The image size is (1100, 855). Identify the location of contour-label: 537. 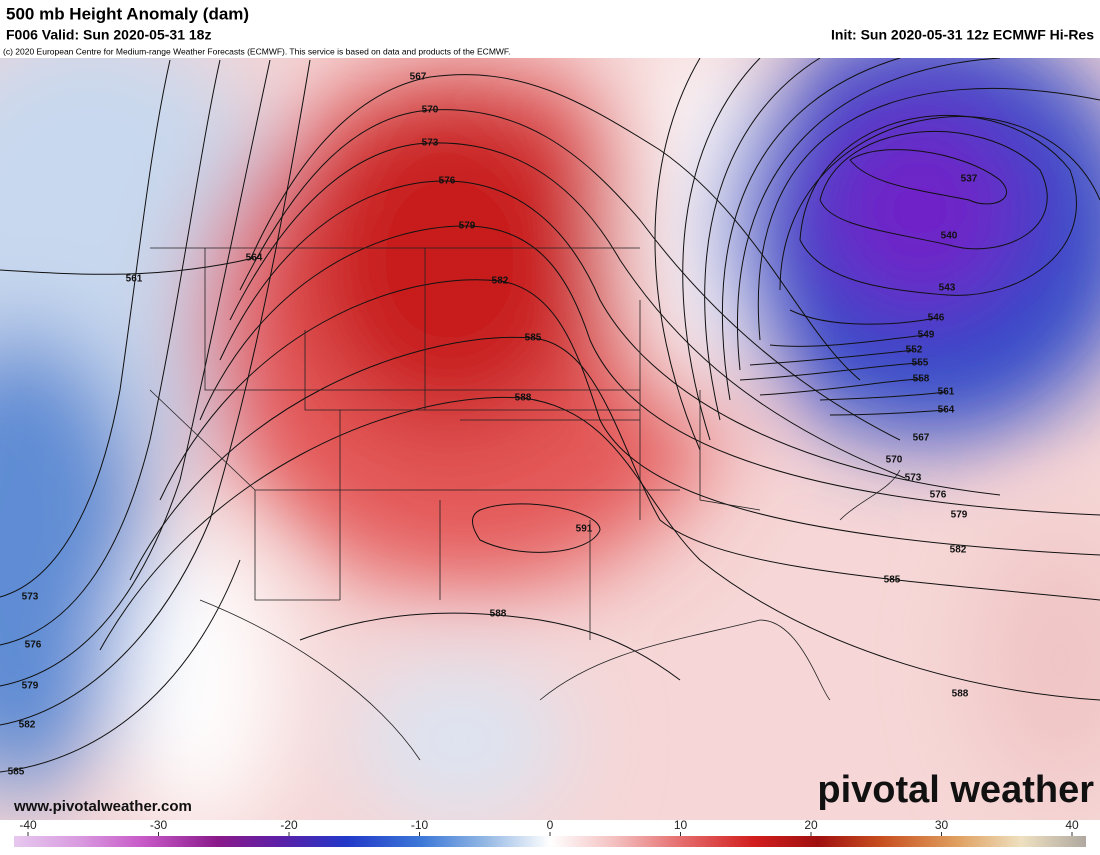
(969, 179).